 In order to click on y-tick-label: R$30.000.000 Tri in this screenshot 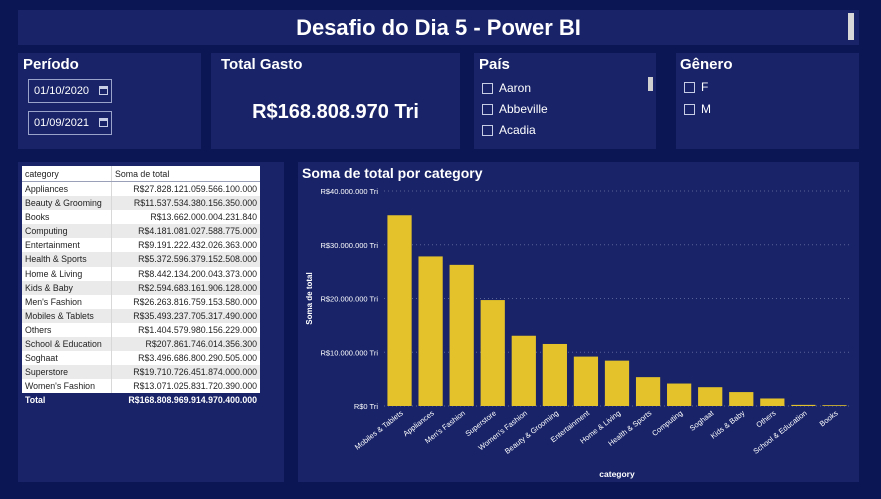, I will do `click(349, 245)`.